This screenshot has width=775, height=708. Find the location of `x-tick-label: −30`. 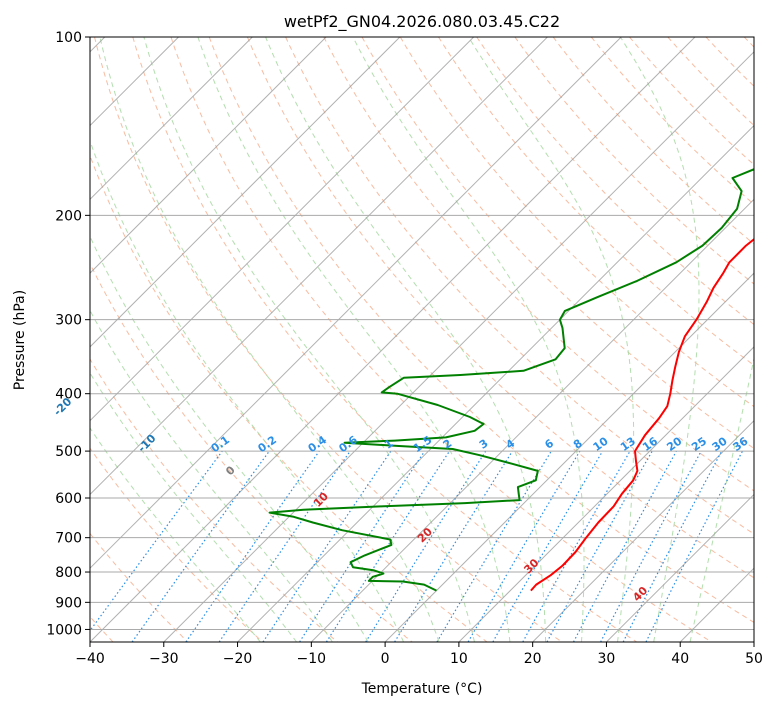

x-tick-label: −30 is located at coordinates (164, 659).